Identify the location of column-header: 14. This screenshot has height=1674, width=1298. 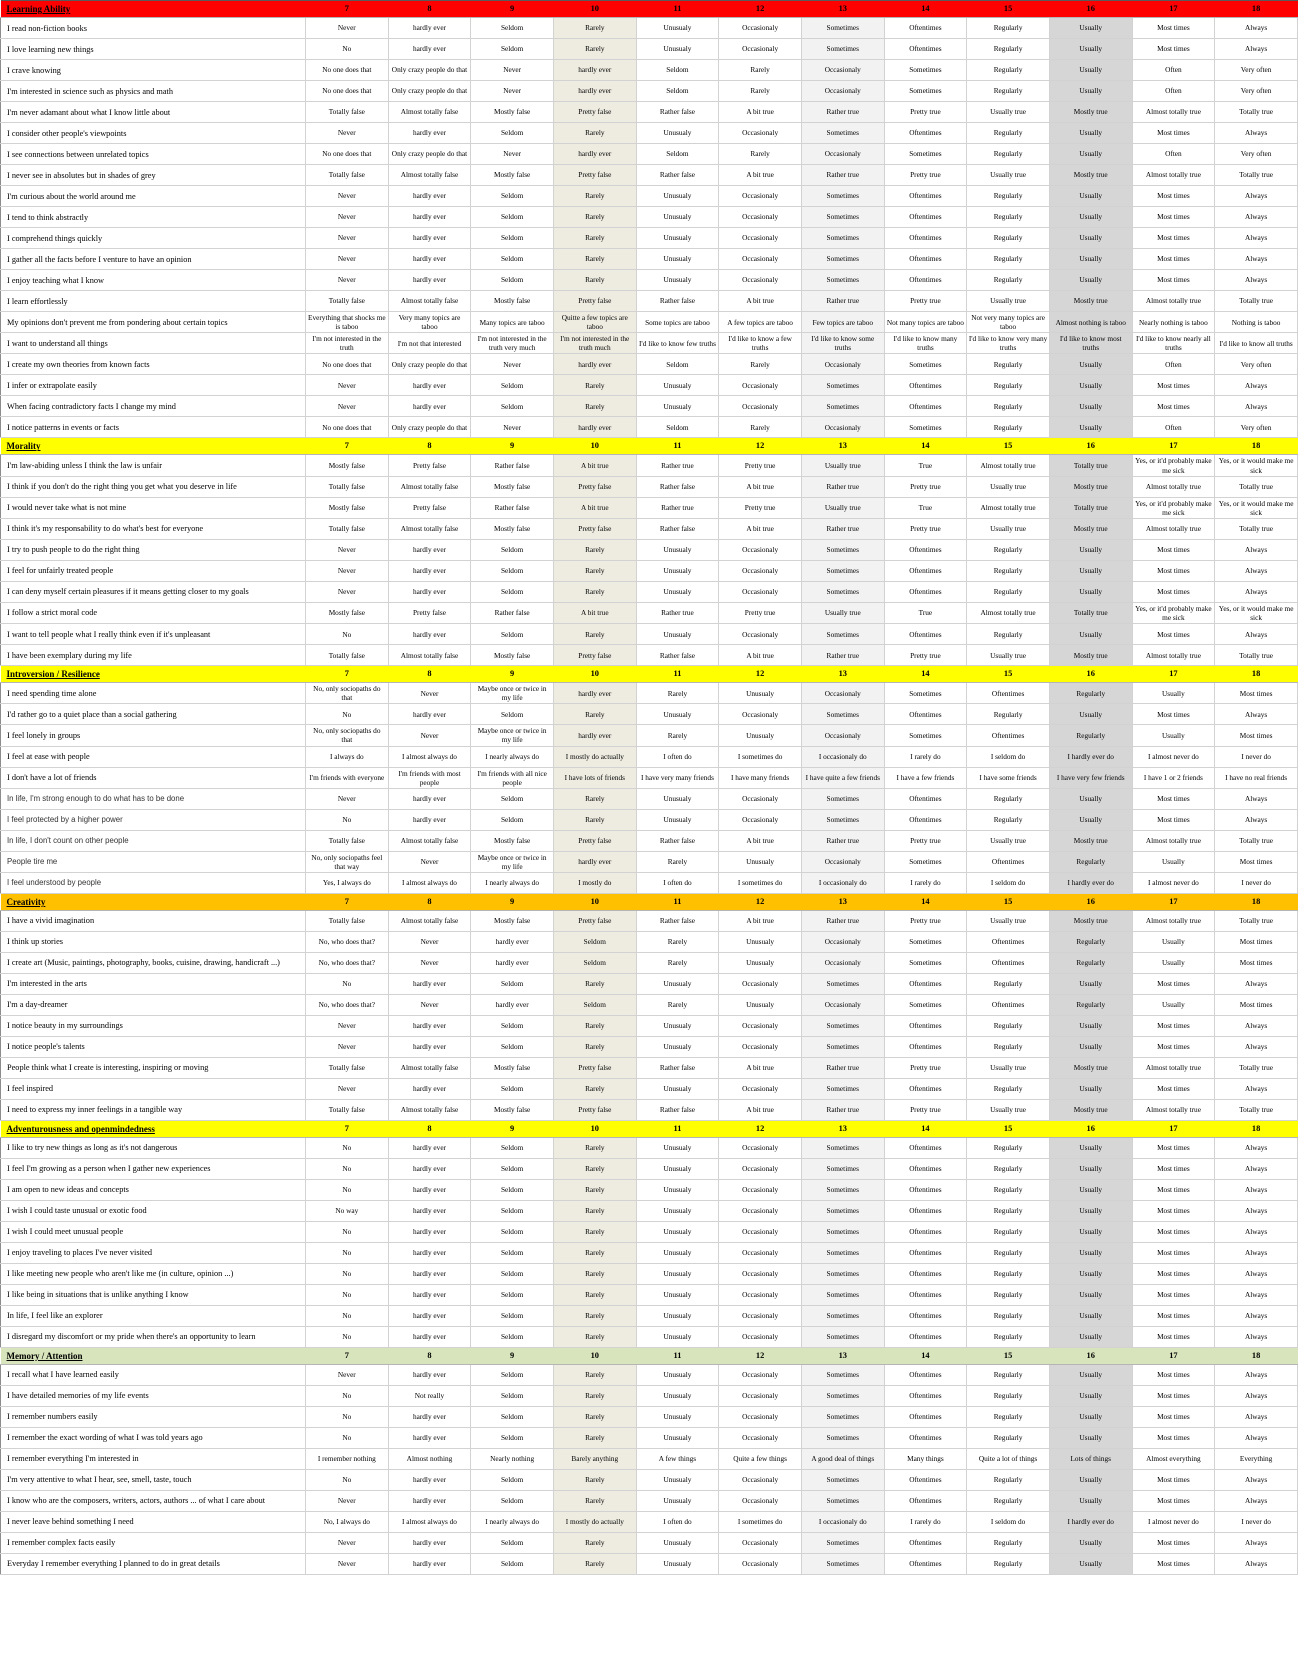
(925, 901).